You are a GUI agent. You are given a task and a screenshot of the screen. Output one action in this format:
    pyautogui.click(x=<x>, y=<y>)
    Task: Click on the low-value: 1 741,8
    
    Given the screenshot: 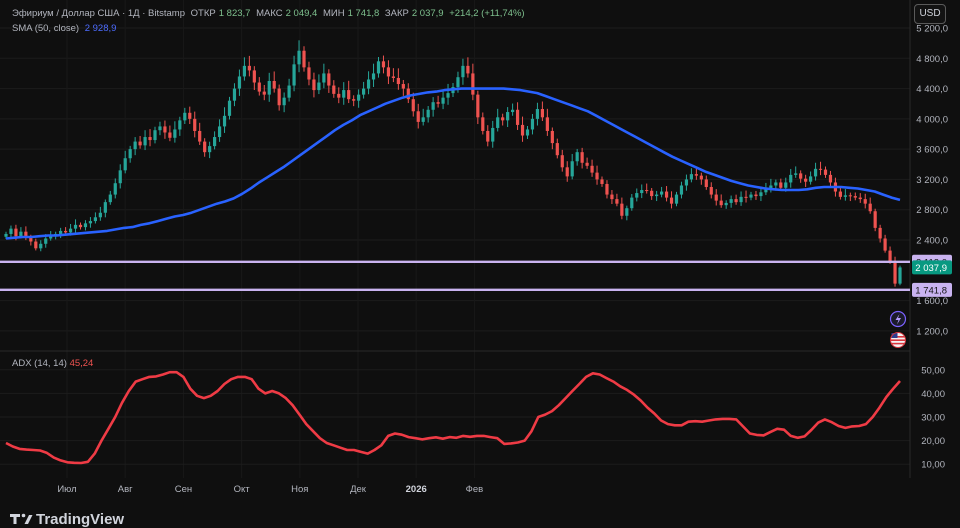 What is the action you would take?
    pyautogui.click(x=363, y=13)
    